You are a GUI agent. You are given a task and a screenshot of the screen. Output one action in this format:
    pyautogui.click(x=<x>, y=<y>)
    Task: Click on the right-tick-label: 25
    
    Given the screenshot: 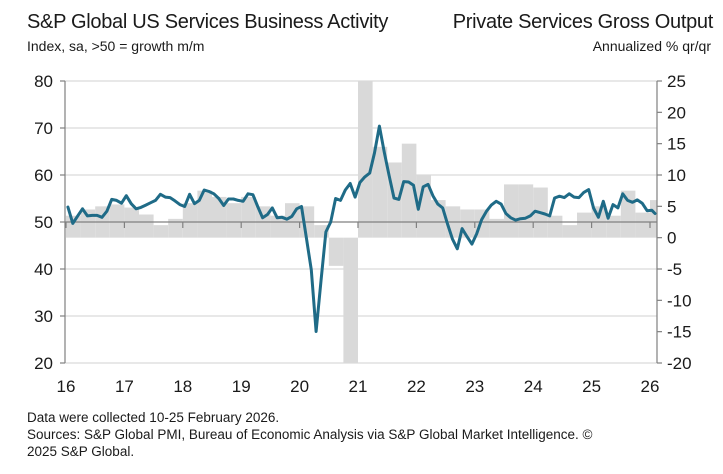 What is the action you would take?
    pyautogui.click(x=676, y=81)
    